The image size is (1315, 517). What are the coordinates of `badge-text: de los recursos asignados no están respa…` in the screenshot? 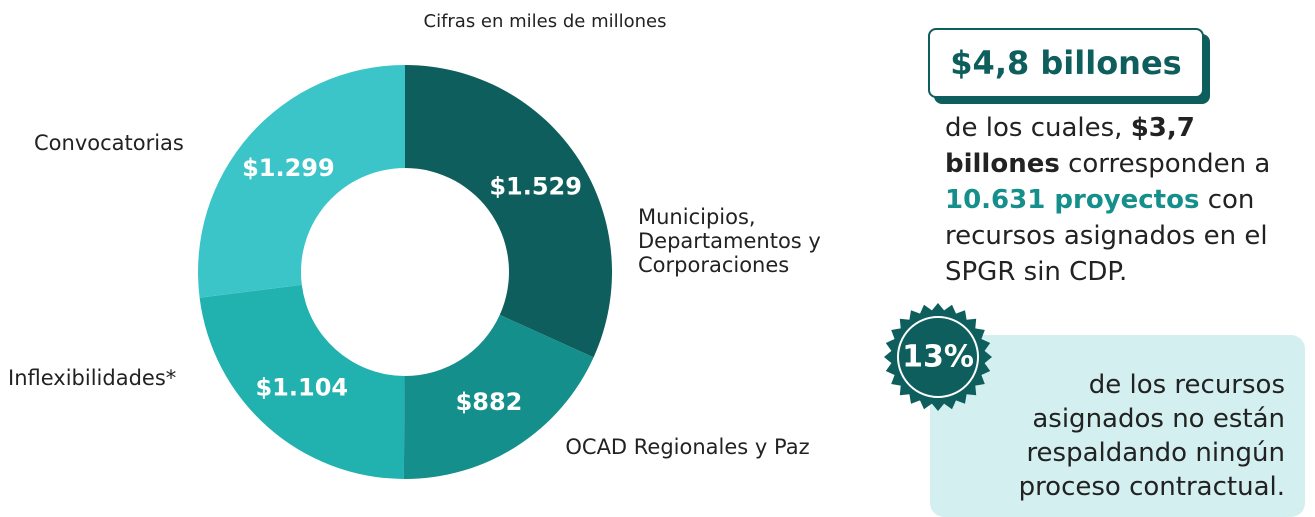 It's located at (1151, 436).